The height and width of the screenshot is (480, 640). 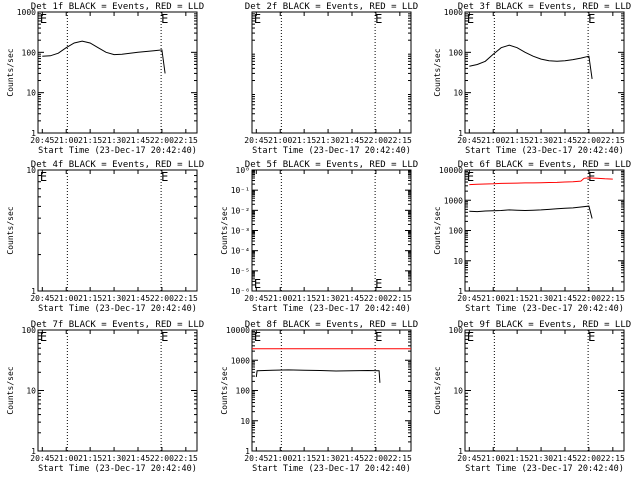 I want to click on panel-title: Det 5f BLACK = Events, RED = LLD, so click(x=331, y=165).